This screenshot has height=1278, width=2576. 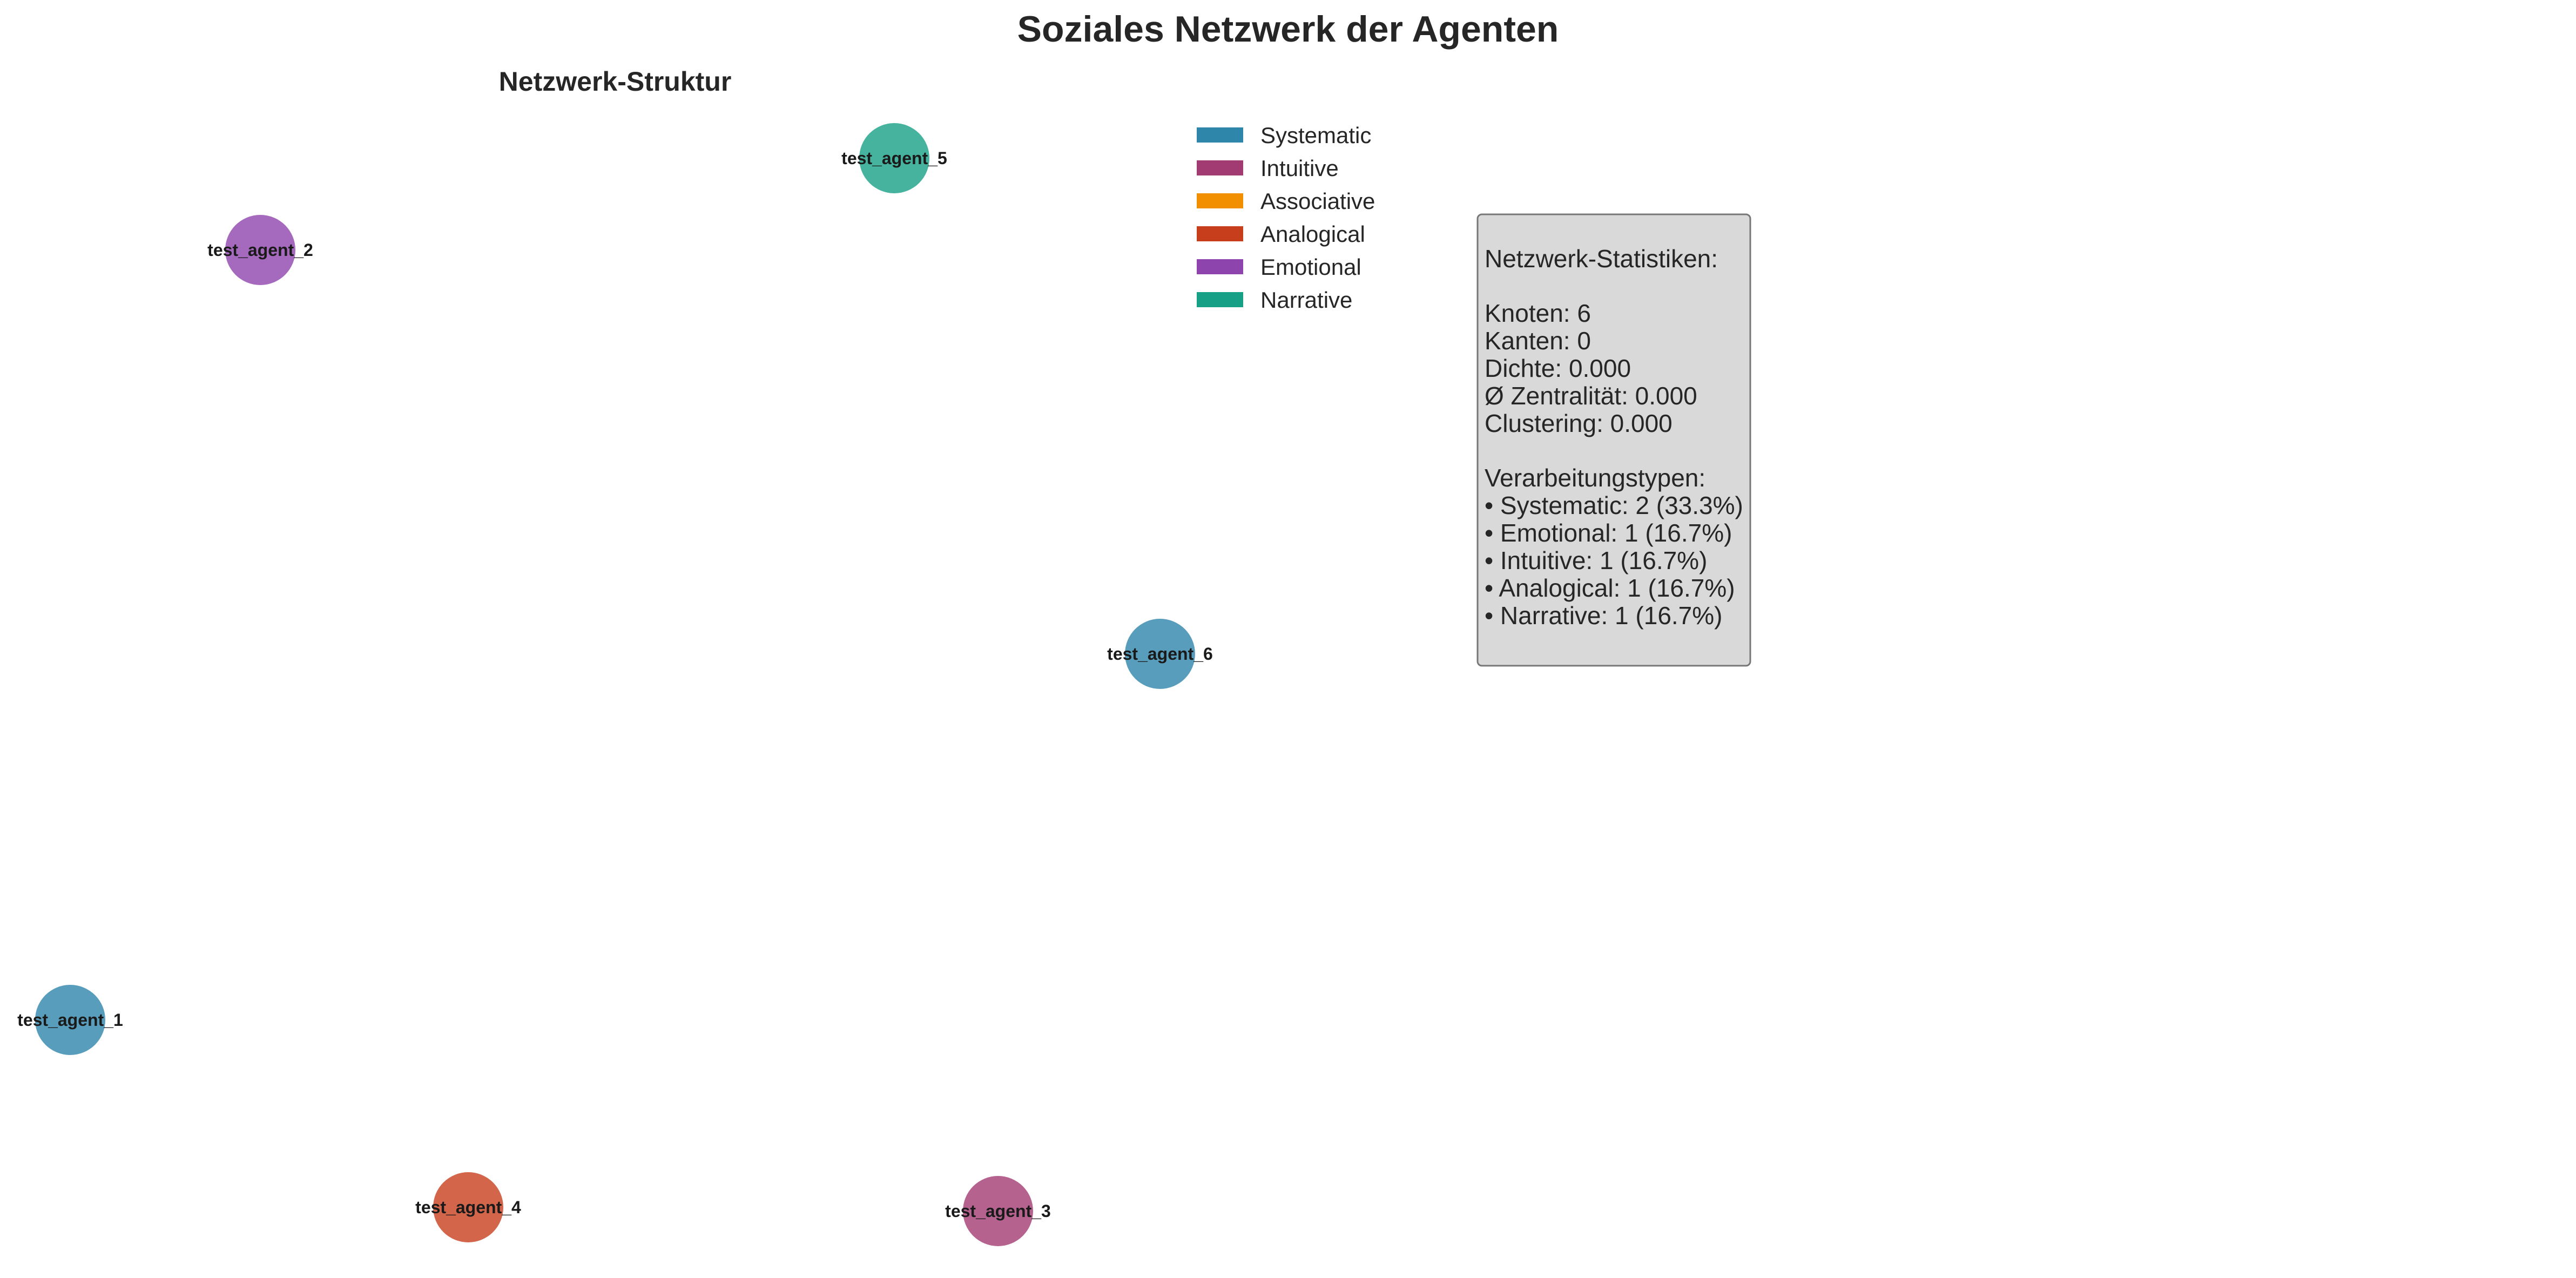 I want to click on agent-node: test_agent_1, so click(x=70, y=1020).